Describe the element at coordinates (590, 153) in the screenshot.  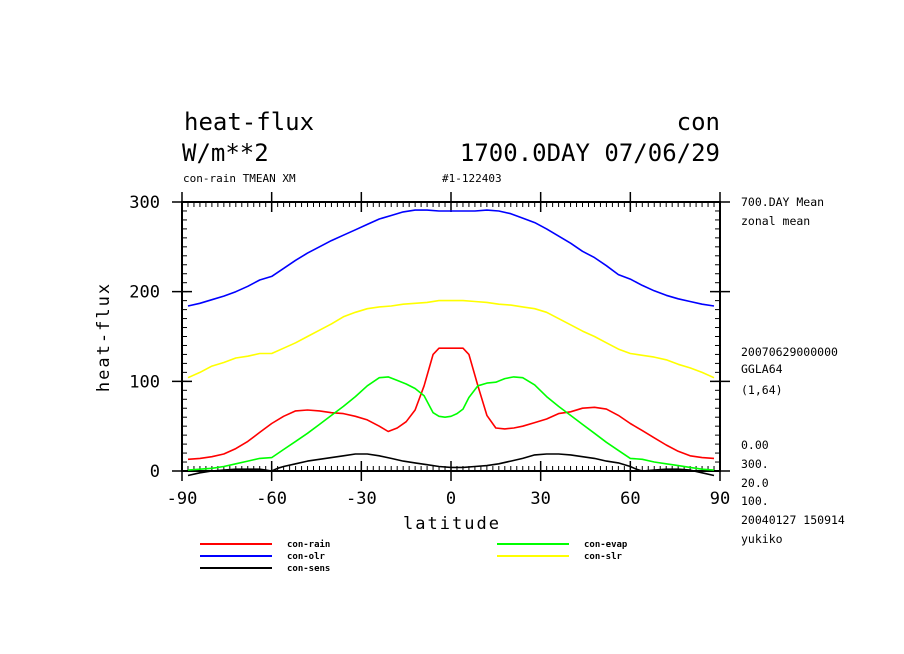
I see `date-label: 1700.0DAY 07/06/29` at that location.